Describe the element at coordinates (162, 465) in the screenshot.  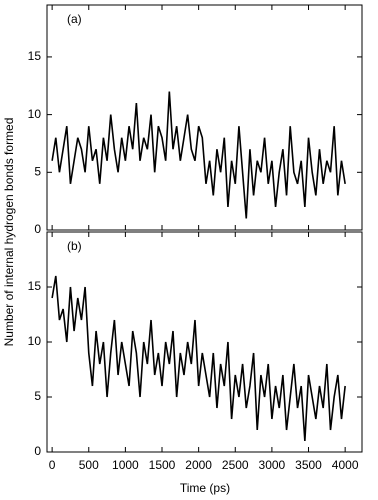
I see `x-tick-label: 1500` at that location.